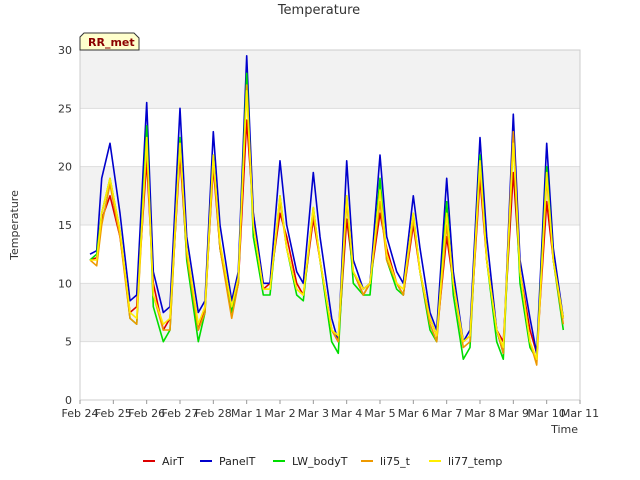 This screenshot has height=480, width=640. What do you see at coordinates (14, 225) in the screenshot?
I see `y-axis-title: Temperature` at bounding box center [14, 225].